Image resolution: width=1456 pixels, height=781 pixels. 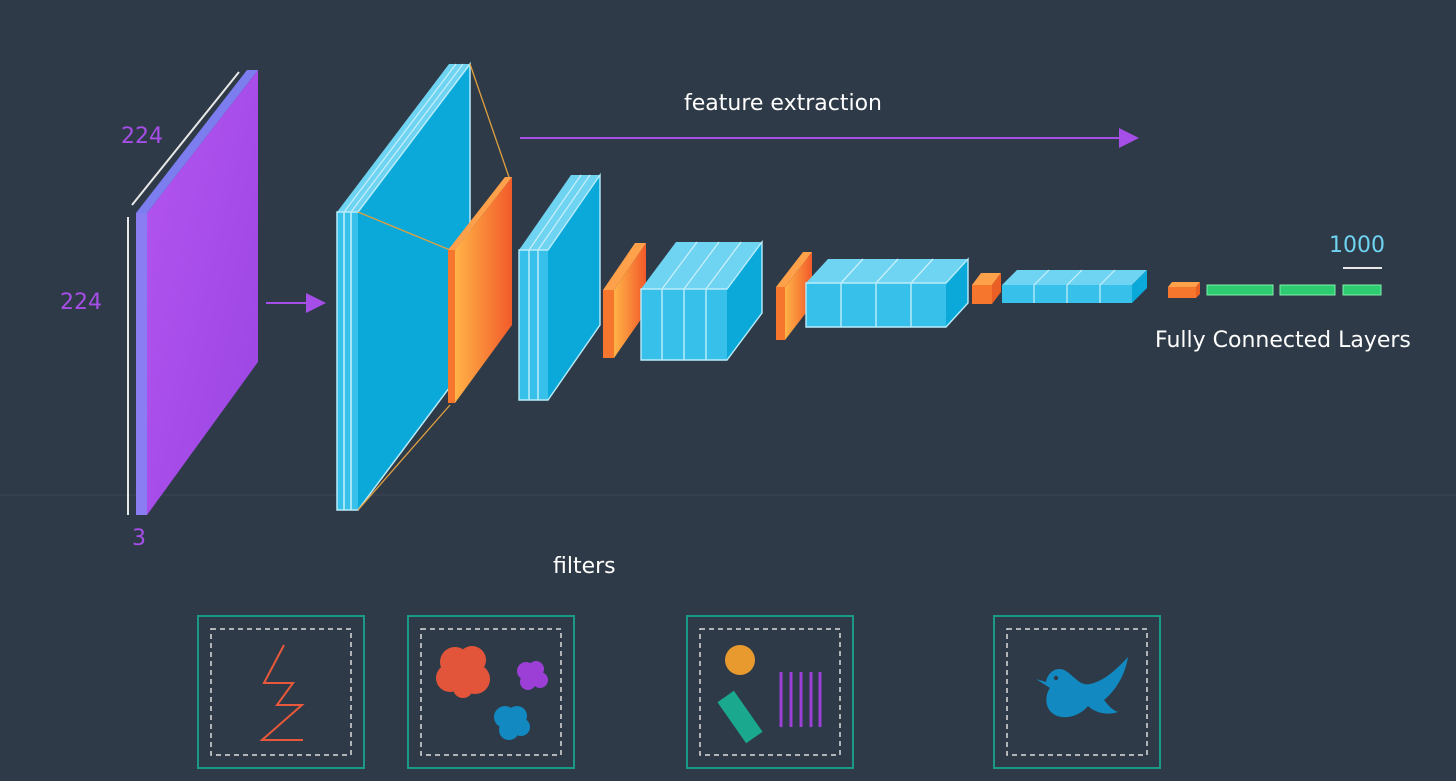 What do you see at coordinates (1357, 245) in the screenshot?
I see `fc-size-label: 1000` at bounding box center [1357, 245].